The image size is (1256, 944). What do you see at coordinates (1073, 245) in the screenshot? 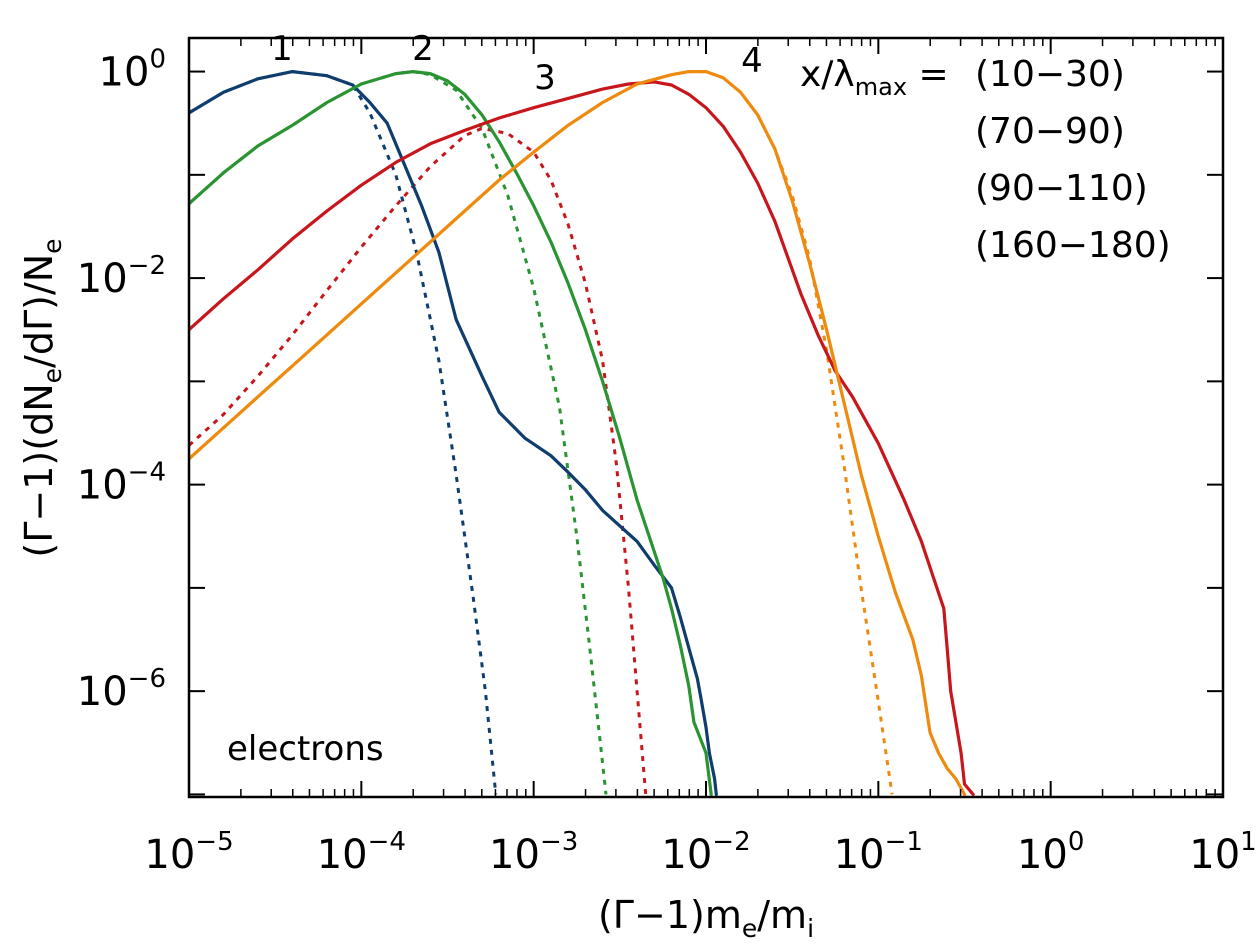
I see `legend-entry-160-180: (160−180)` at bounding box center [1073, 245].